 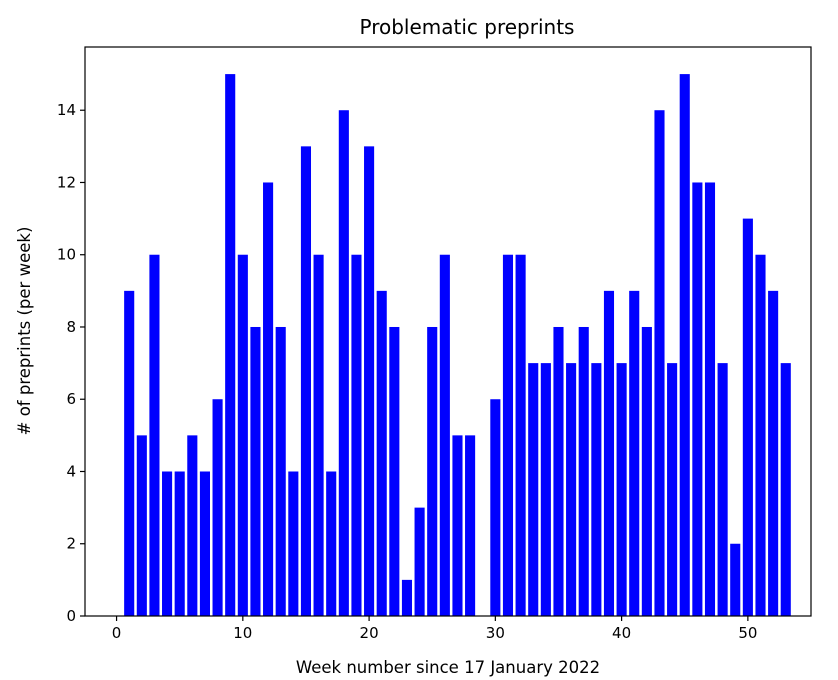 What do you see at coordinates (242, 633) in the screenshot?
I see `x-tick-label: 10` at bounding box center [242, 633].